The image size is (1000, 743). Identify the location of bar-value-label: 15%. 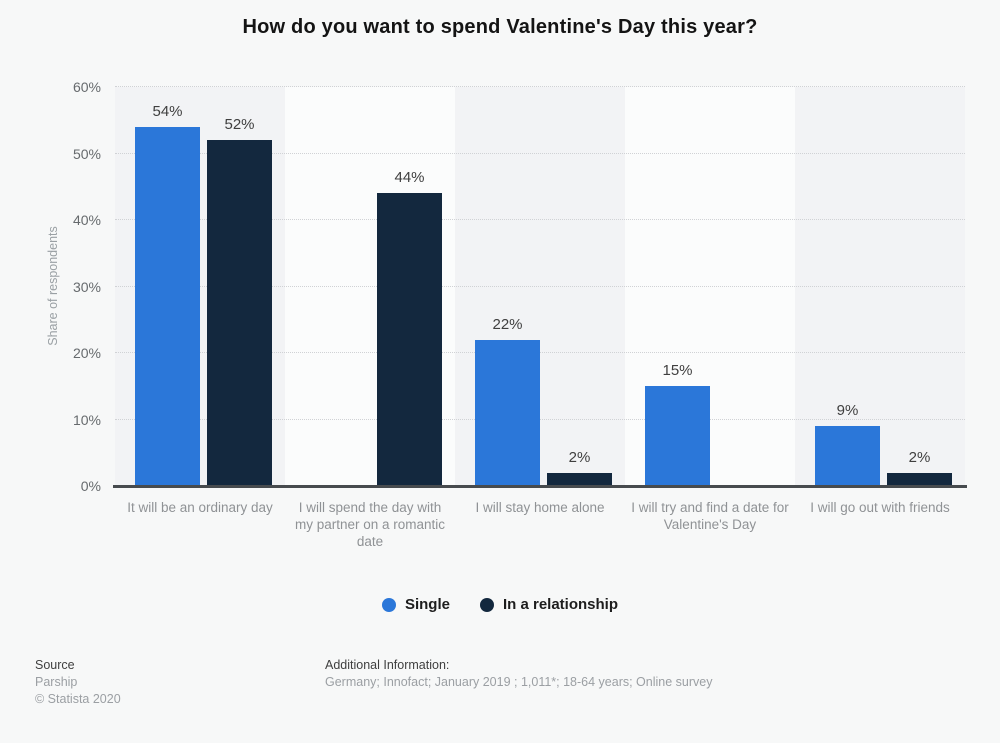
(677, 371).